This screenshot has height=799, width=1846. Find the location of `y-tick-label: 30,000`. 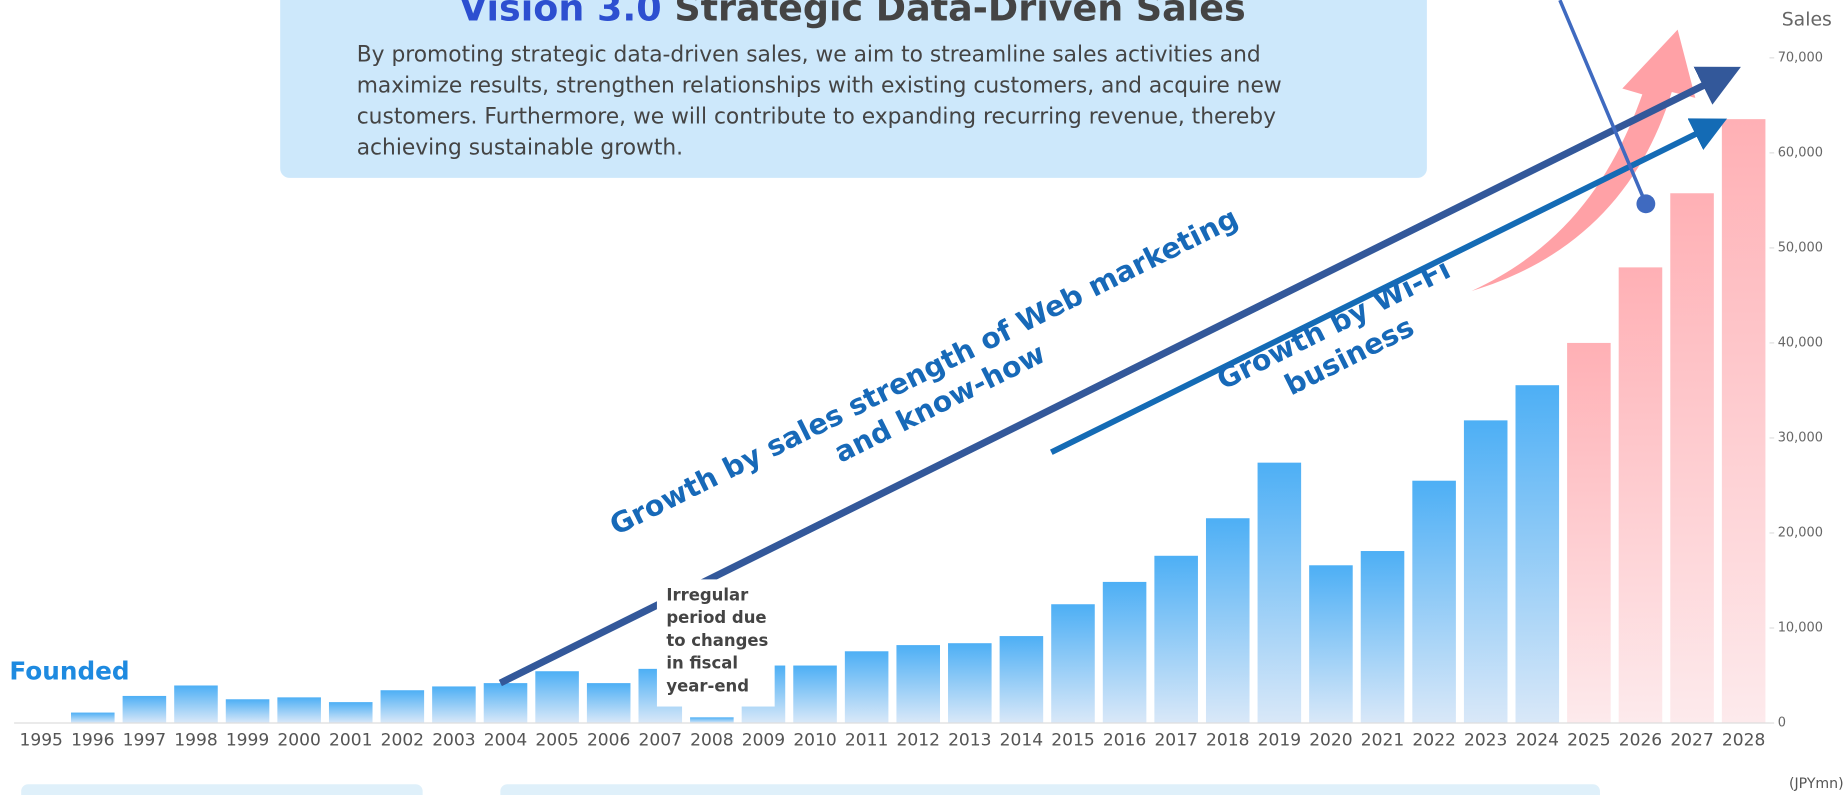

y-tick-label: 30,000 is located at coordinates (1800, 437).